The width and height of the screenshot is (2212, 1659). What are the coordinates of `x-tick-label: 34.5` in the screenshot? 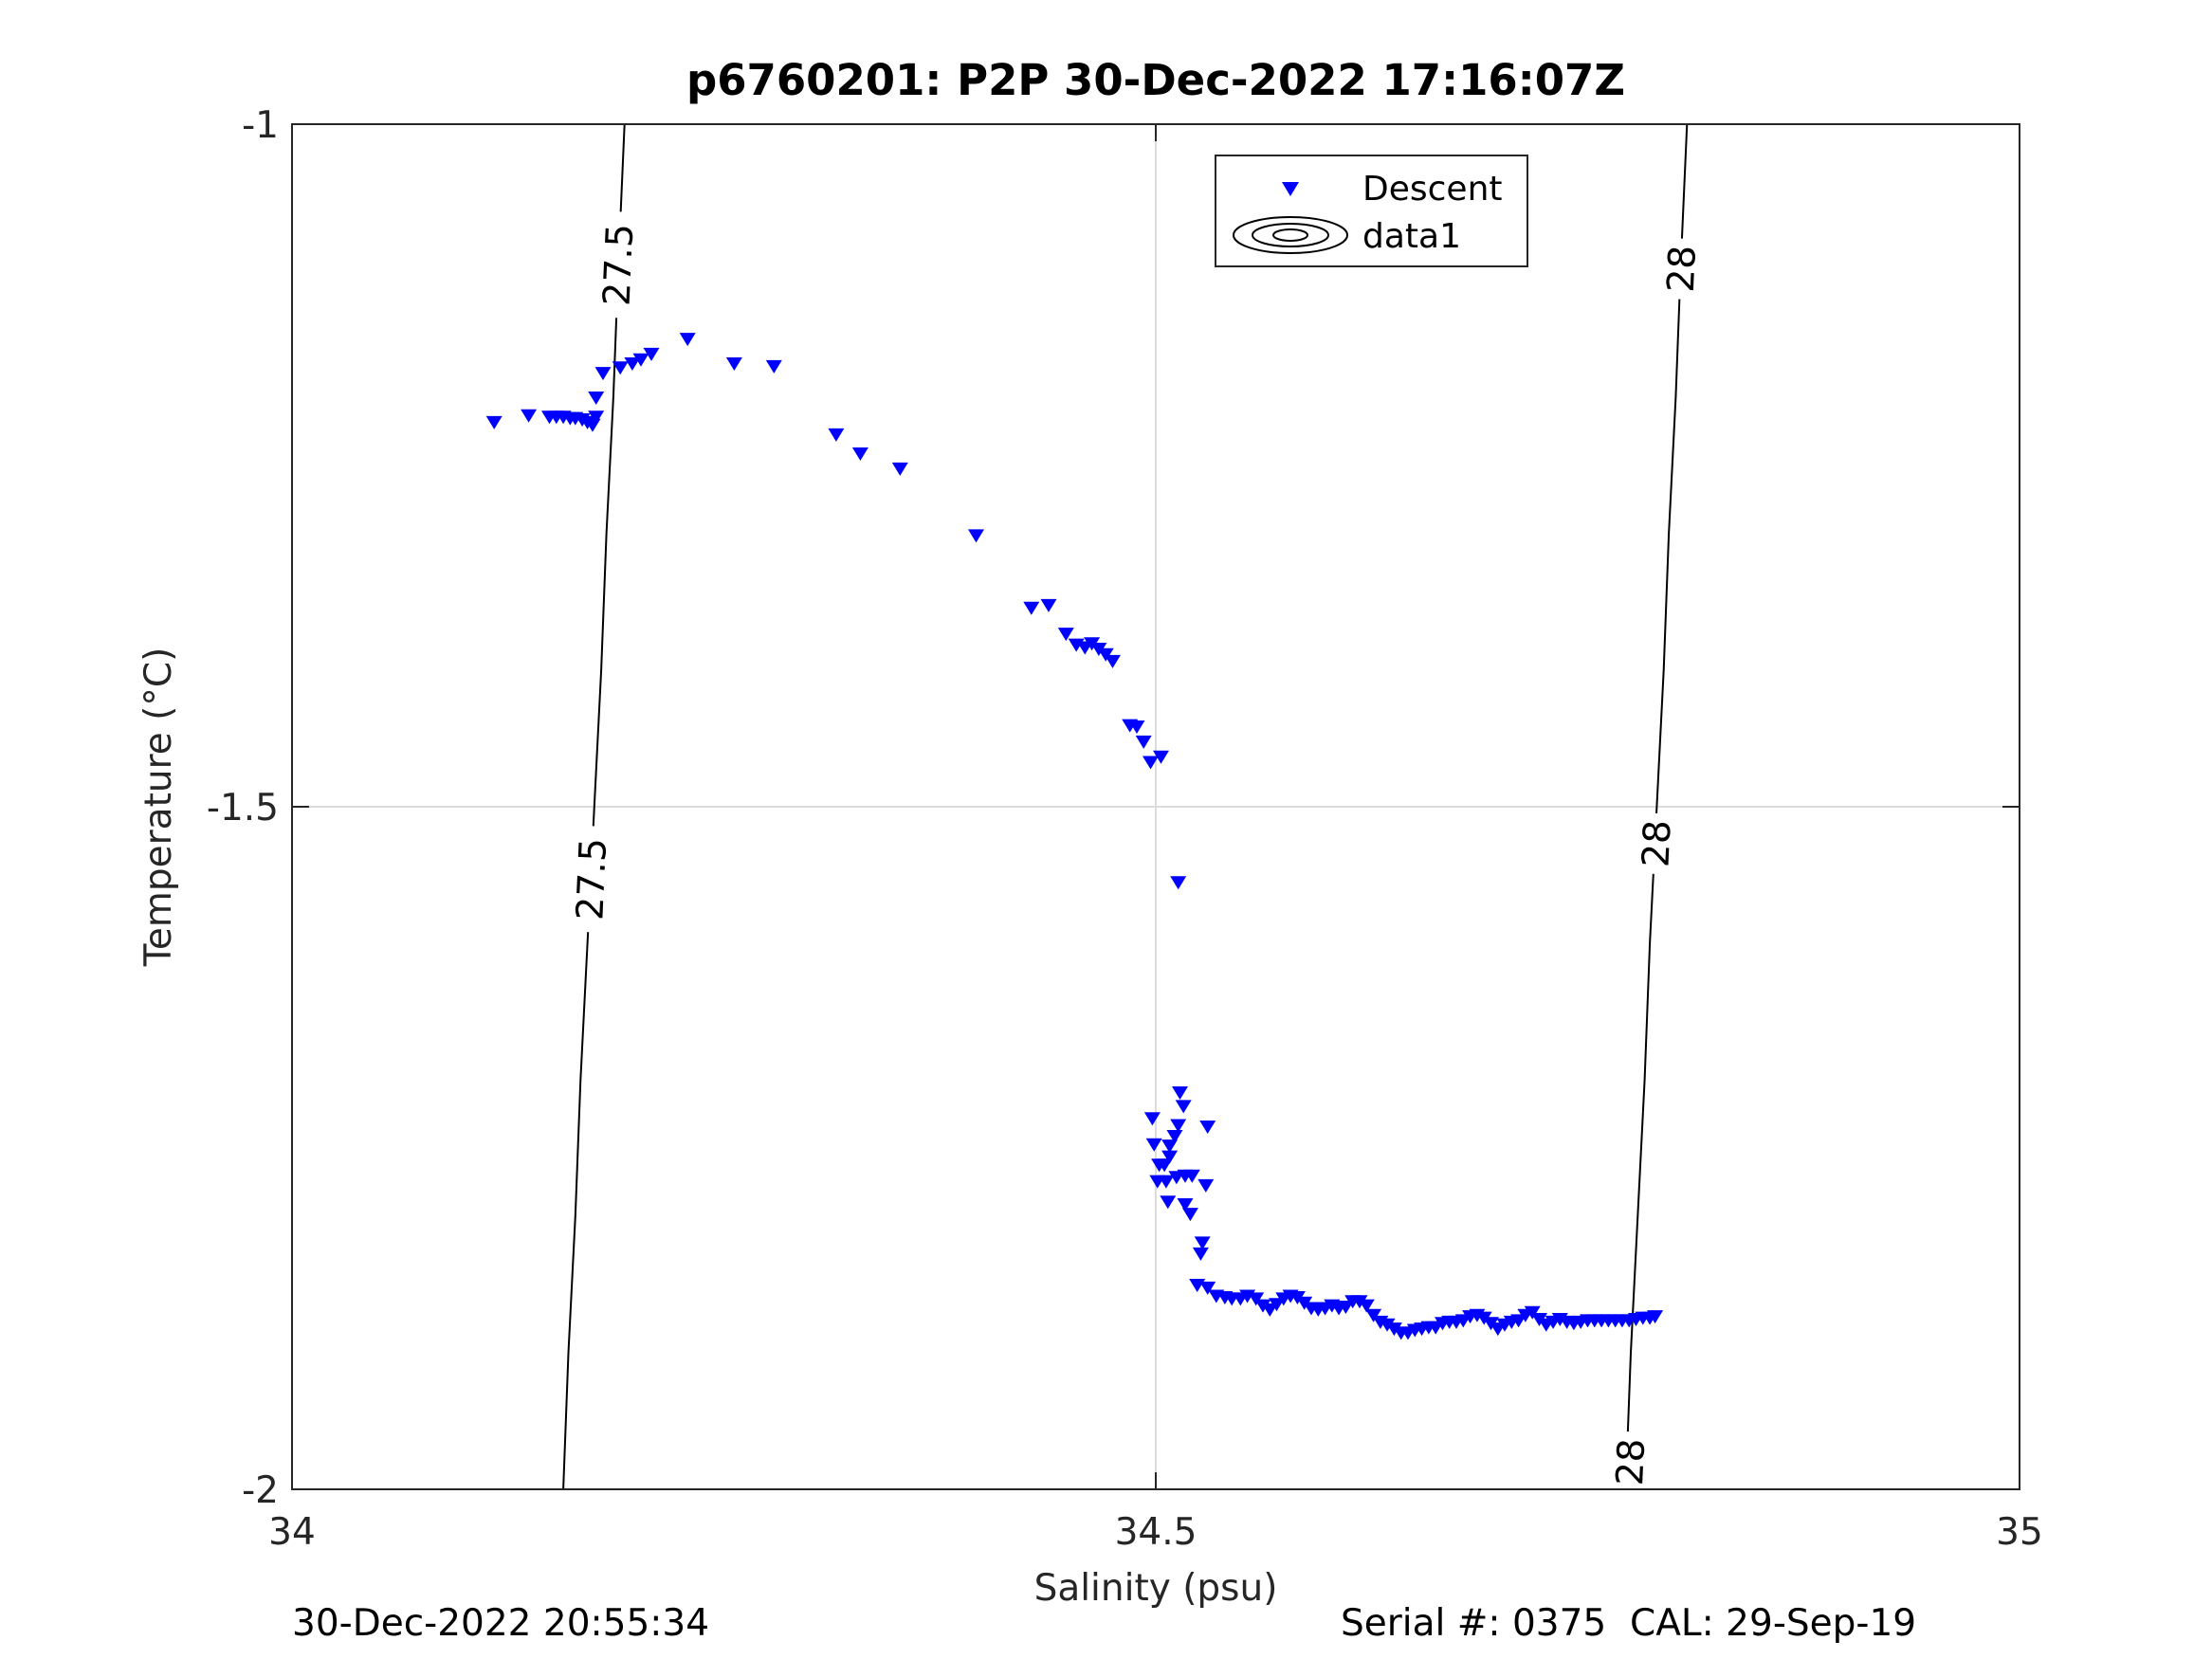 It's located at (1156, 1532).